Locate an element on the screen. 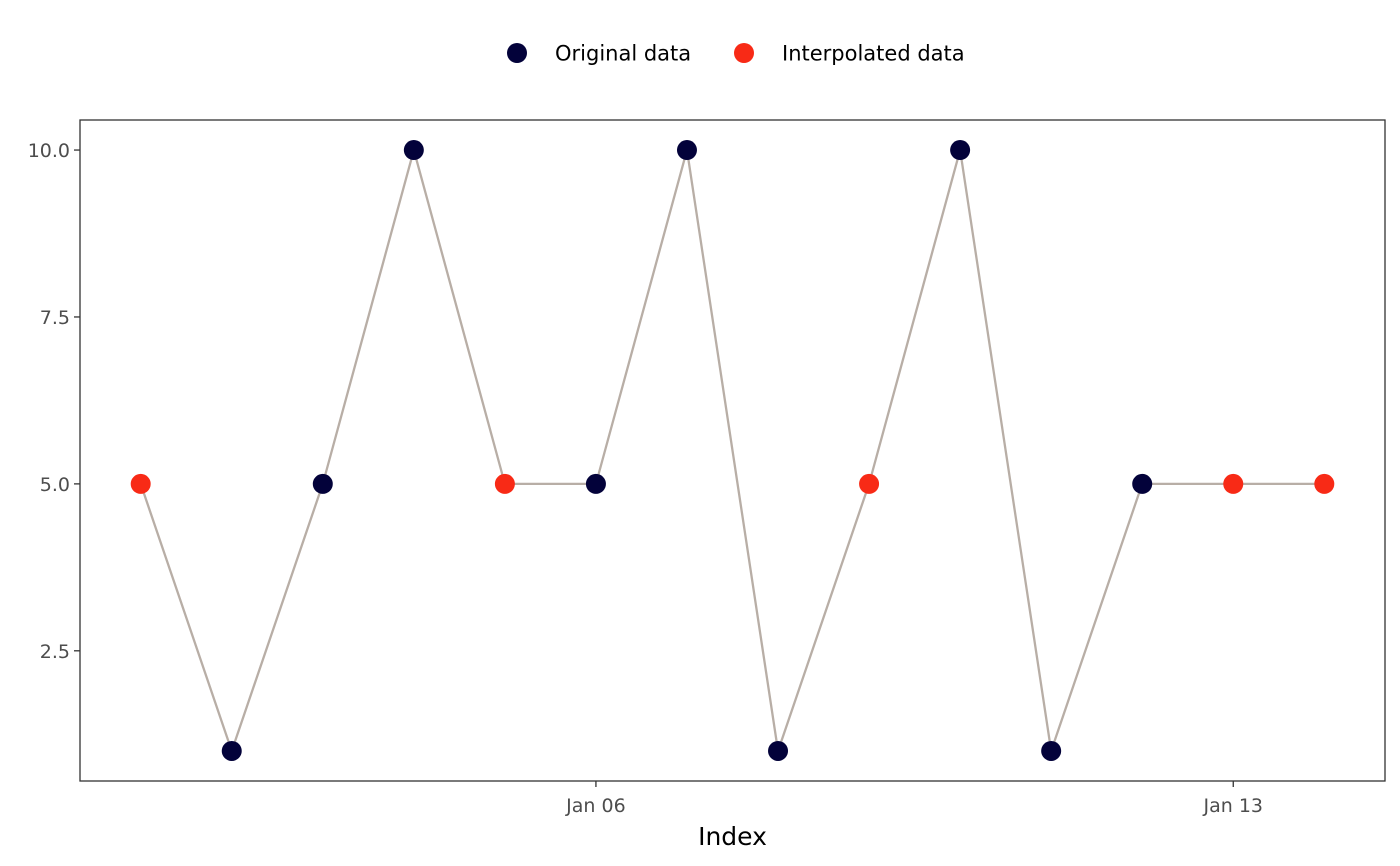  y-tick-label: 7.5 is located at coordinates (55, 318).